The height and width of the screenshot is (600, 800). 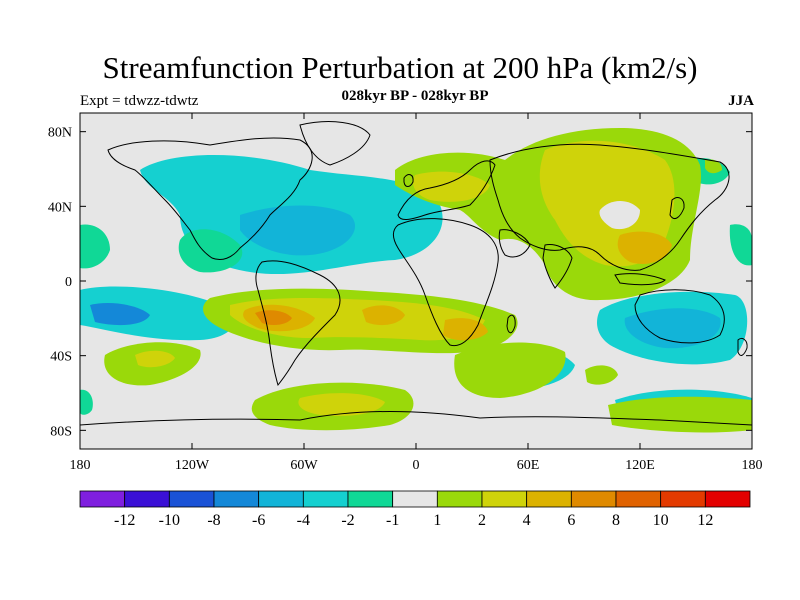 I want to click on lat-tick-label: 0, so click(x=68, y=282).